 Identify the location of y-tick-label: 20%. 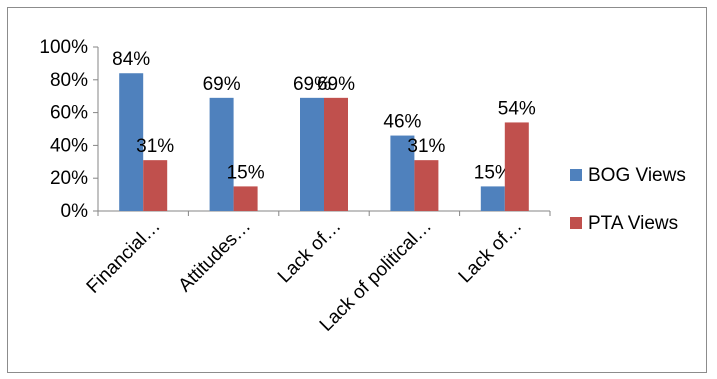
(69, 178).